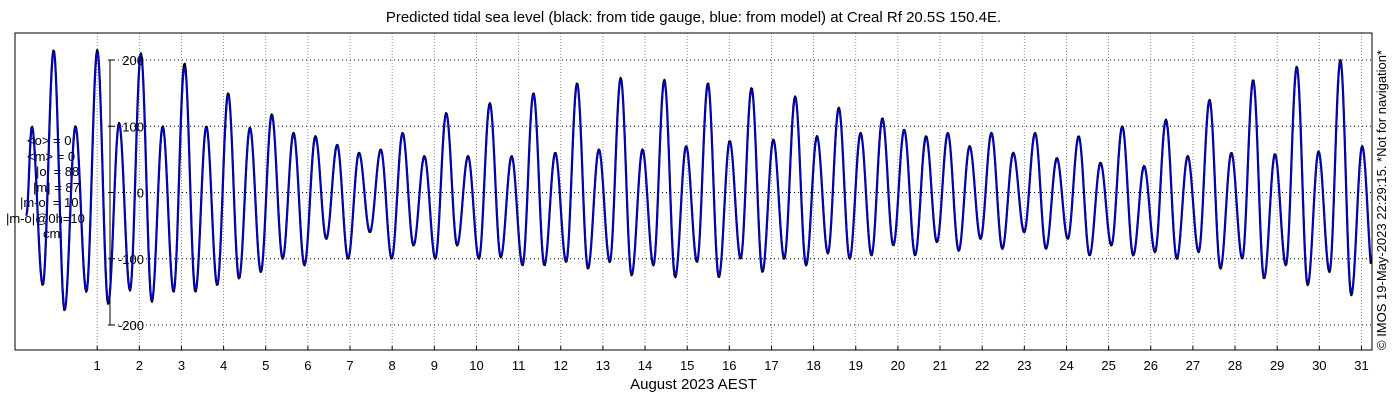 The image size is (1400, 400). What do you see at coordinates (133, 126) in the screenshot?
I see `y-tick-label: 100` at bounding box center [133, 126].